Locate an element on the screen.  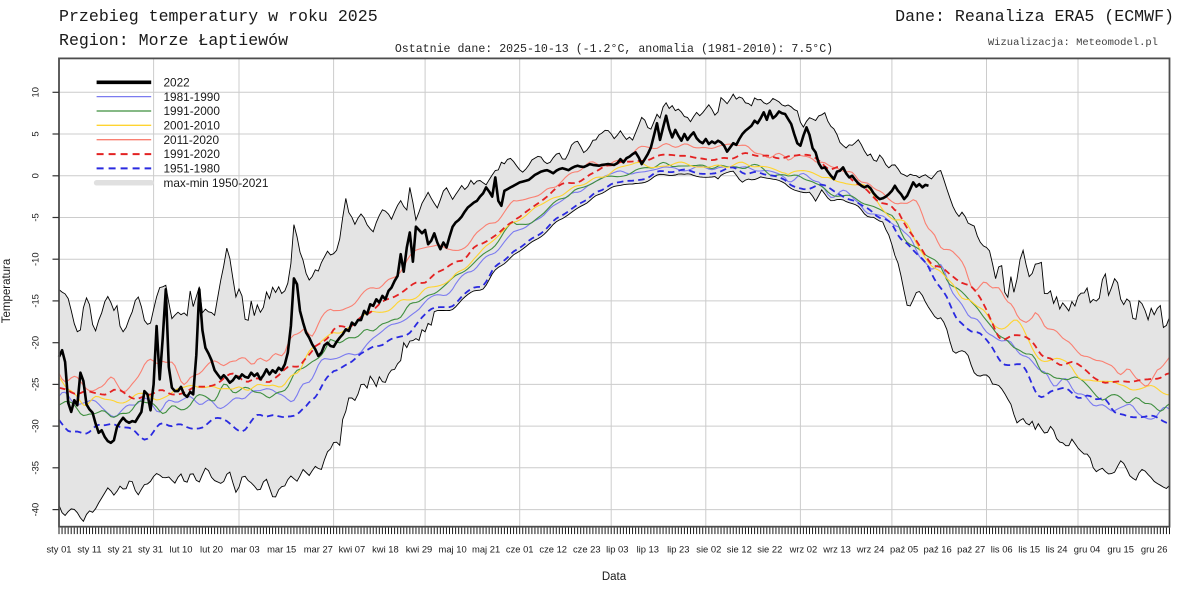
svg-text: maj 21 is located at coordinates (486, 549).